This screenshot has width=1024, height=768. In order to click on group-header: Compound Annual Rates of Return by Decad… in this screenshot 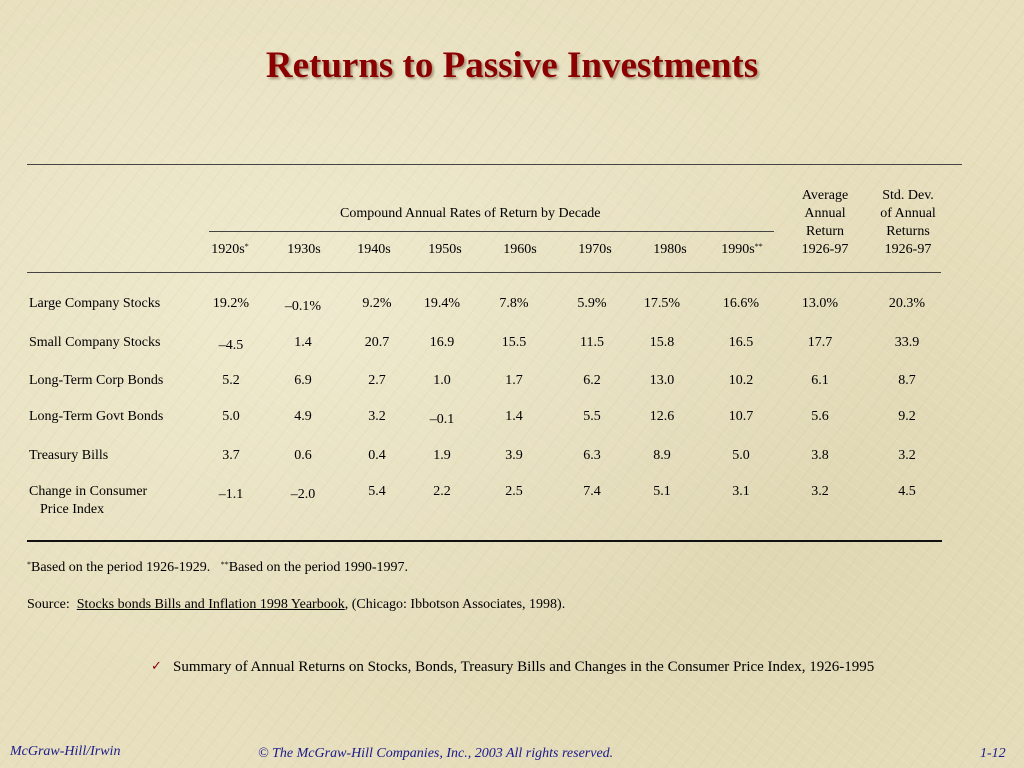, I will do `click(470, 213)`.